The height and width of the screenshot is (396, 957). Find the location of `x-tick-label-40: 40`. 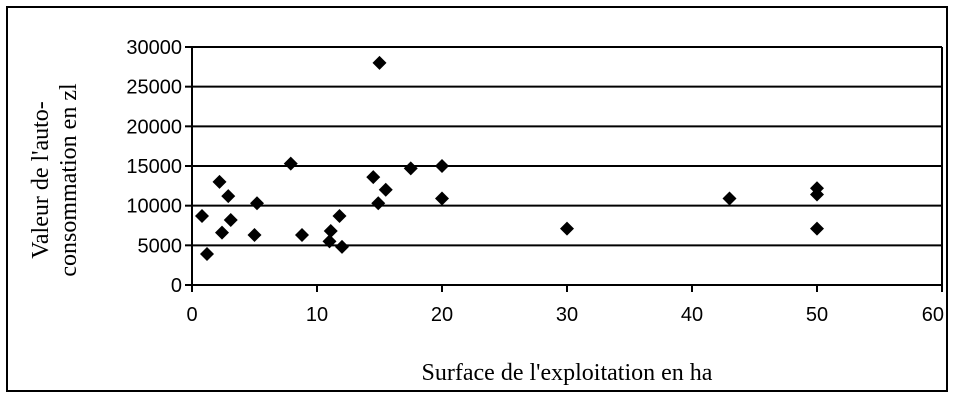

x-tick-label-40: 40 is located at coordinates (692, 315).